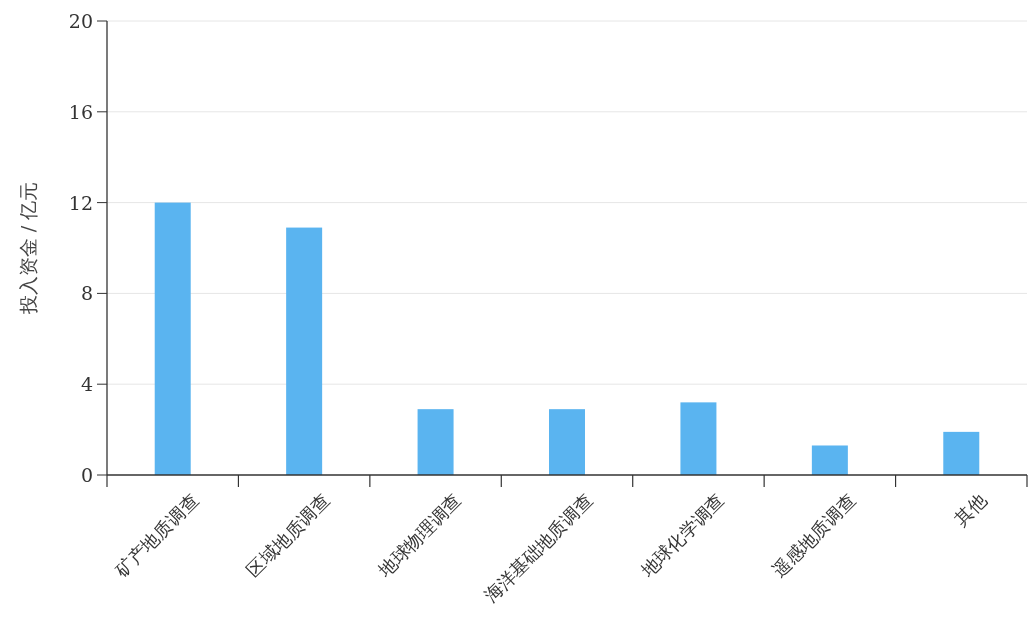 This screenshot has height=643, width=1030. Describe the element at coordinates (814, 535) in the screenshot. I see `x-tick-label: 遥感地质调查` at that location.